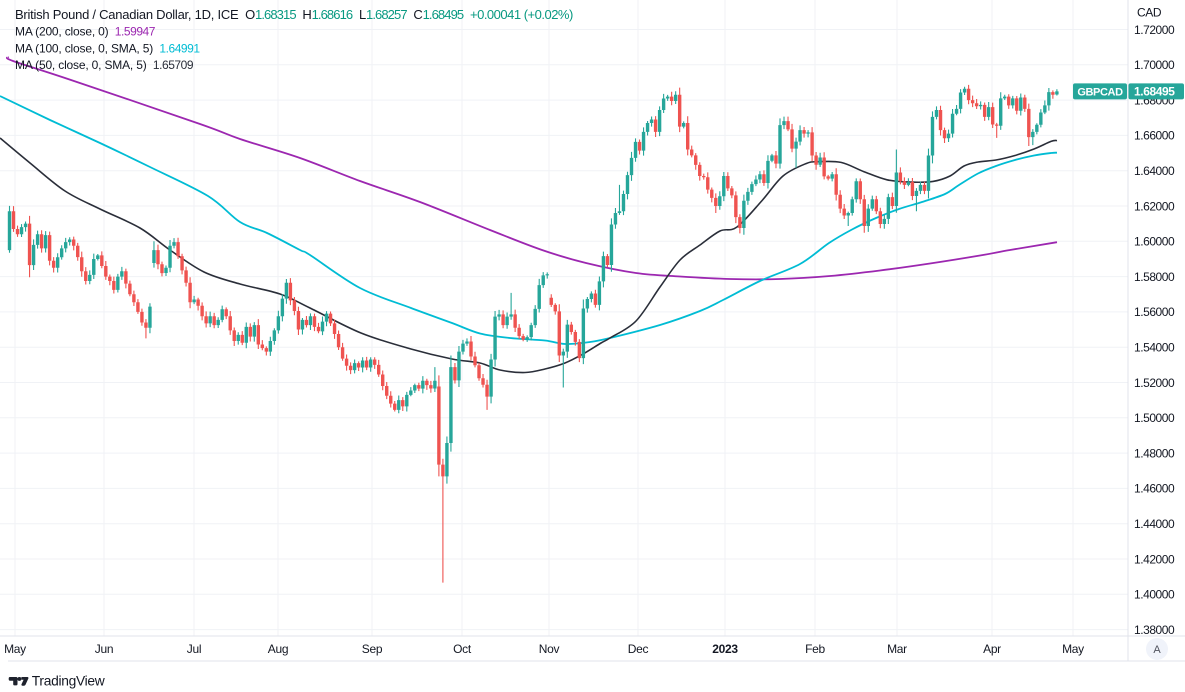 The image size is (1185, 692). What do you see at coordinates (68, 681) in the screenshot?
I see `svg-text: TradingView` at bounding box center [68, 681].